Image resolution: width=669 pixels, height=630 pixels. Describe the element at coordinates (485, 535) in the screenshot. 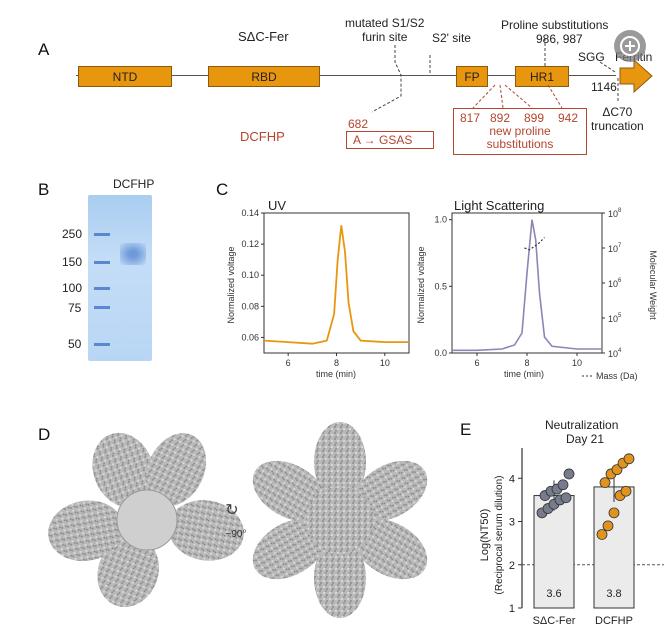

I see `neut-ylabel-1: Log(NT50)` at that location.